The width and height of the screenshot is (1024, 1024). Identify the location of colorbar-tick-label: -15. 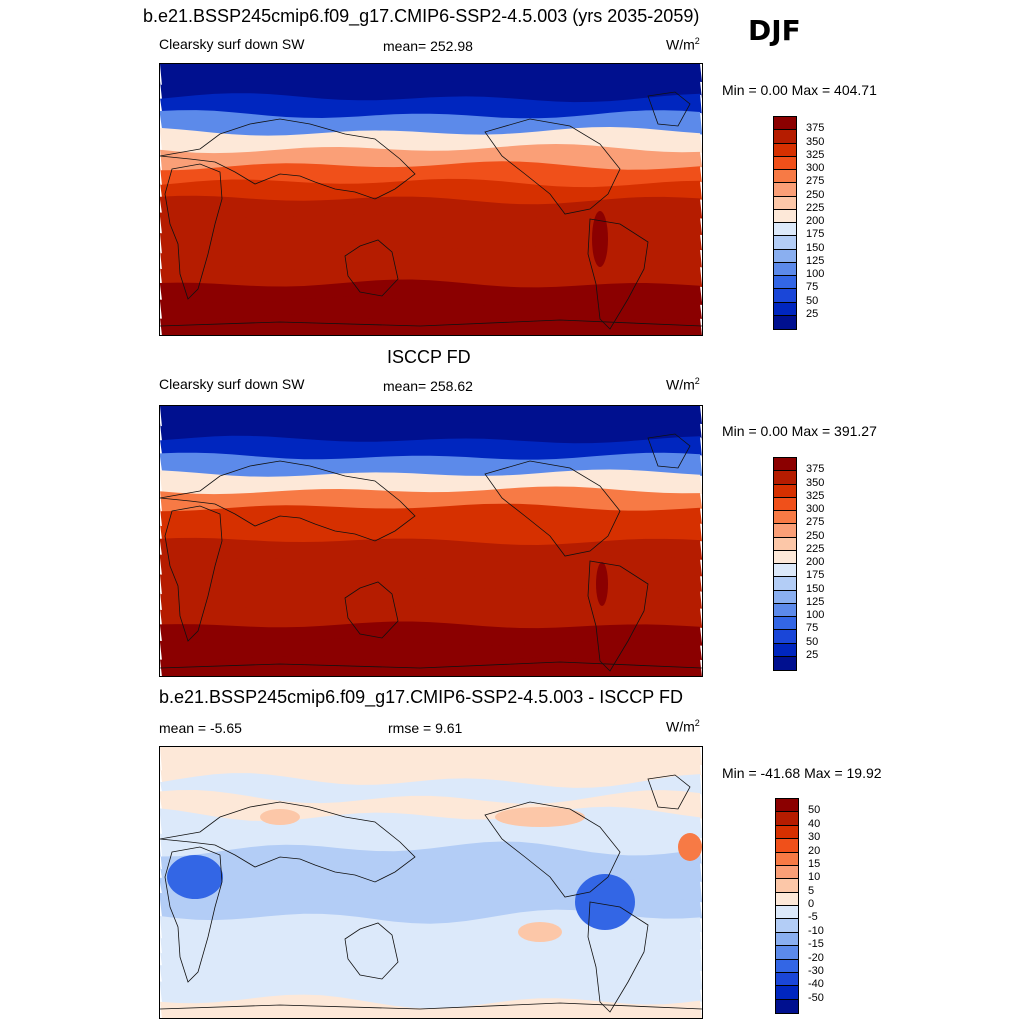
(816, 944).